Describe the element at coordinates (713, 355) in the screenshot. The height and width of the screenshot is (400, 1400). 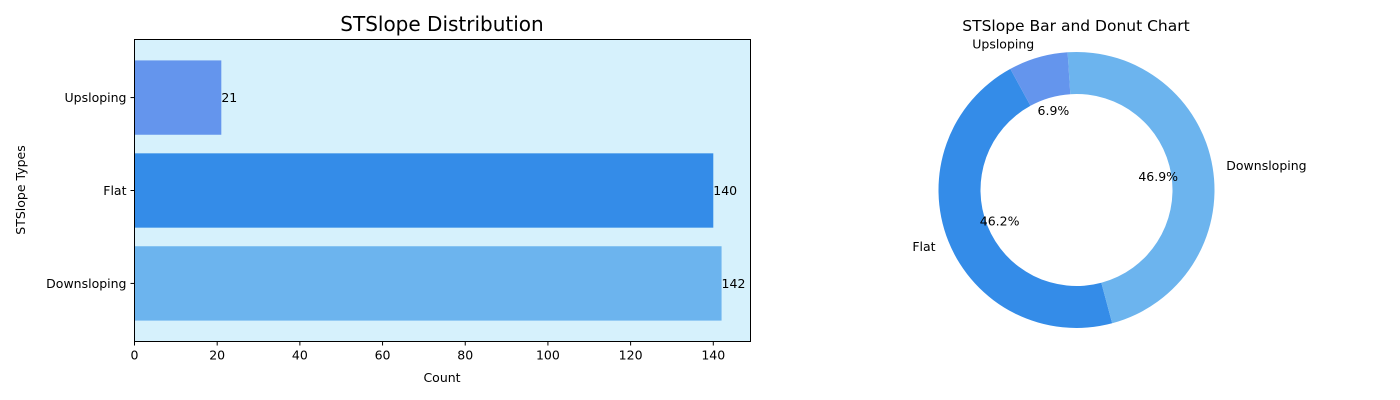
I see `x-tick-label: 140` at that location.